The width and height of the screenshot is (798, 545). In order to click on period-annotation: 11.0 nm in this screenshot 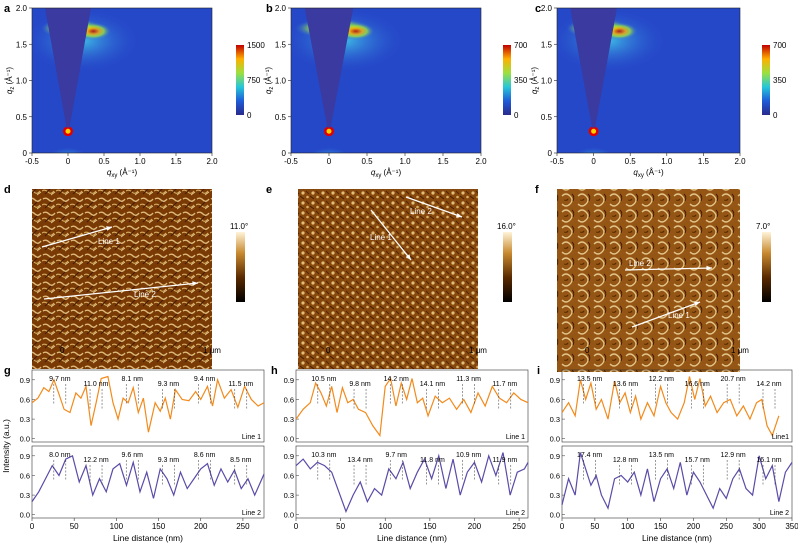, I will do `click(96, 384)`.